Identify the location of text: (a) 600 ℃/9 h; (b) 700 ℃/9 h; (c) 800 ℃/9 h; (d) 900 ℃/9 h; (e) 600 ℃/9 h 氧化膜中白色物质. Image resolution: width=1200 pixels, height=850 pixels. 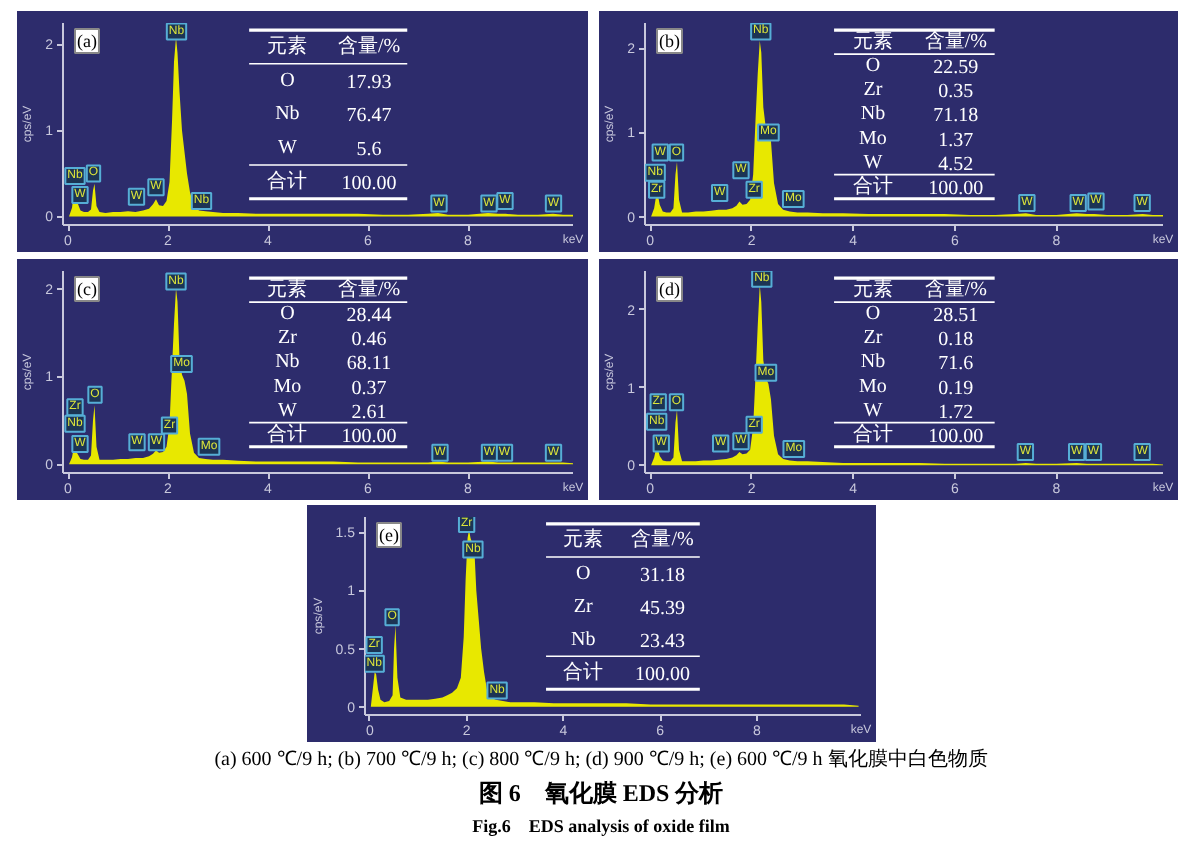
(601, 758).